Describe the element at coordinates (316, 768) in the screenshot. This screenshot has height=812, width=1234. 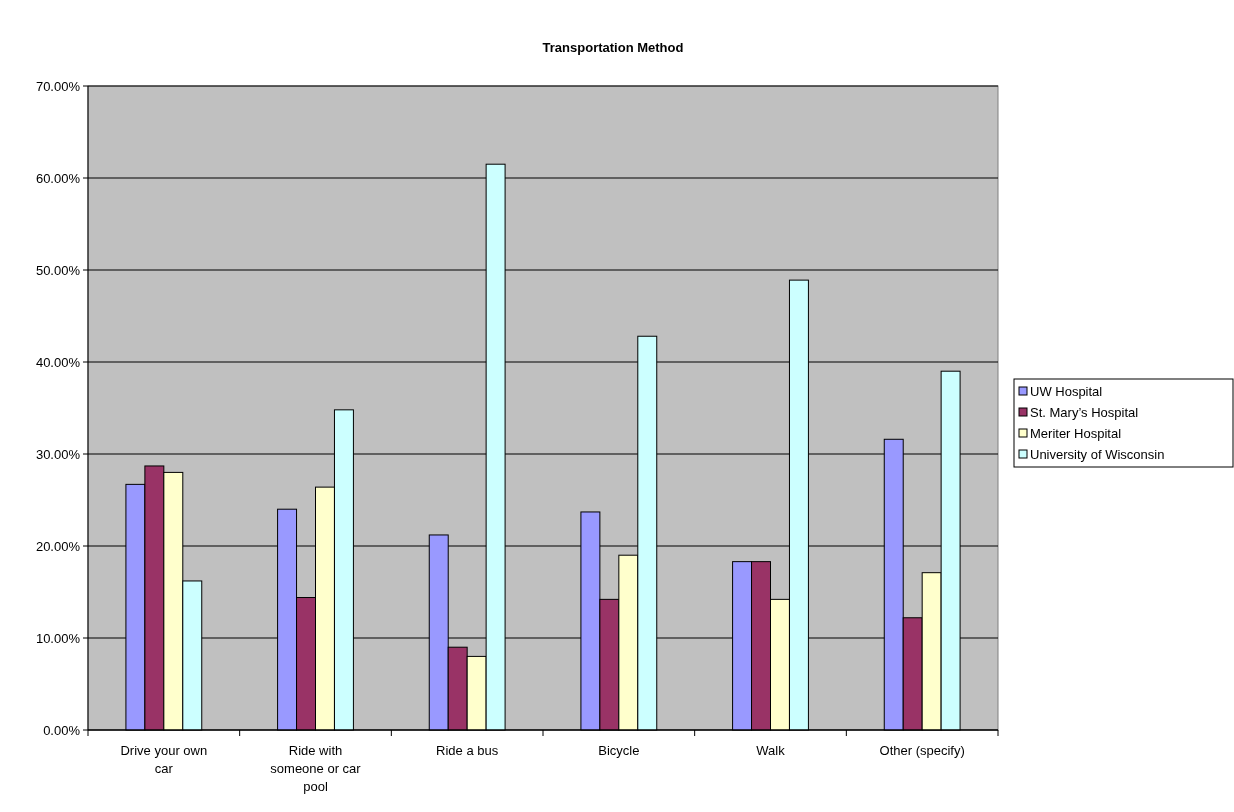
I see `x-tick-label: Ride with someone or car pool` at that location.